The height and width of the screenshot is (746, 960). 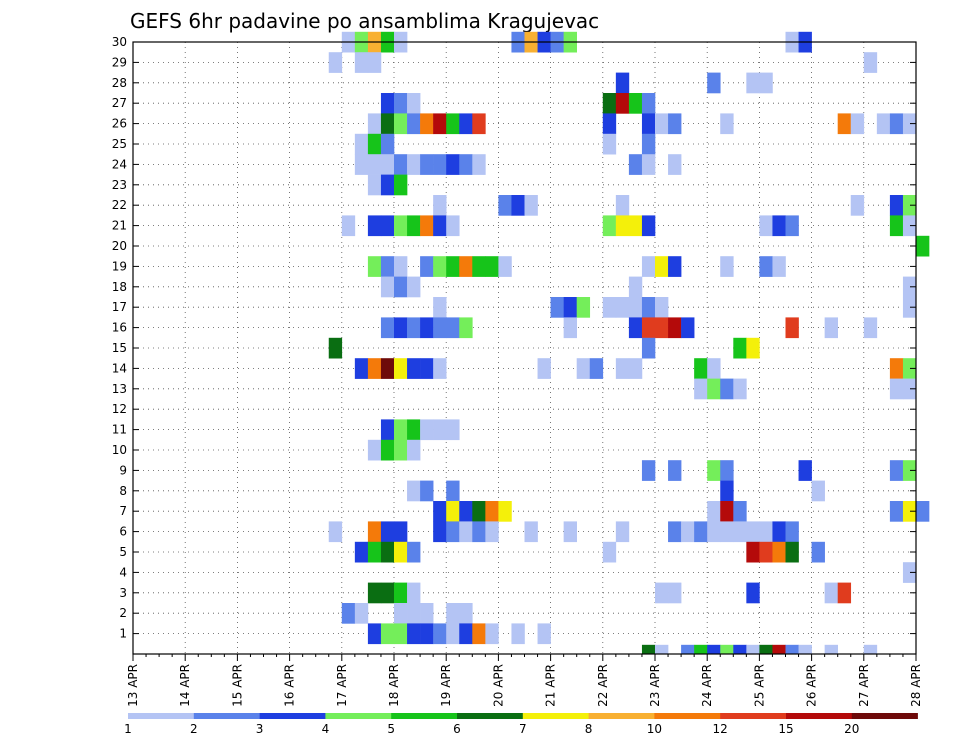 What do you see at coordinates (707, 685) in the screenshot?
I see `x-tick-label: 24 APR` at bounding box center [707, 685].